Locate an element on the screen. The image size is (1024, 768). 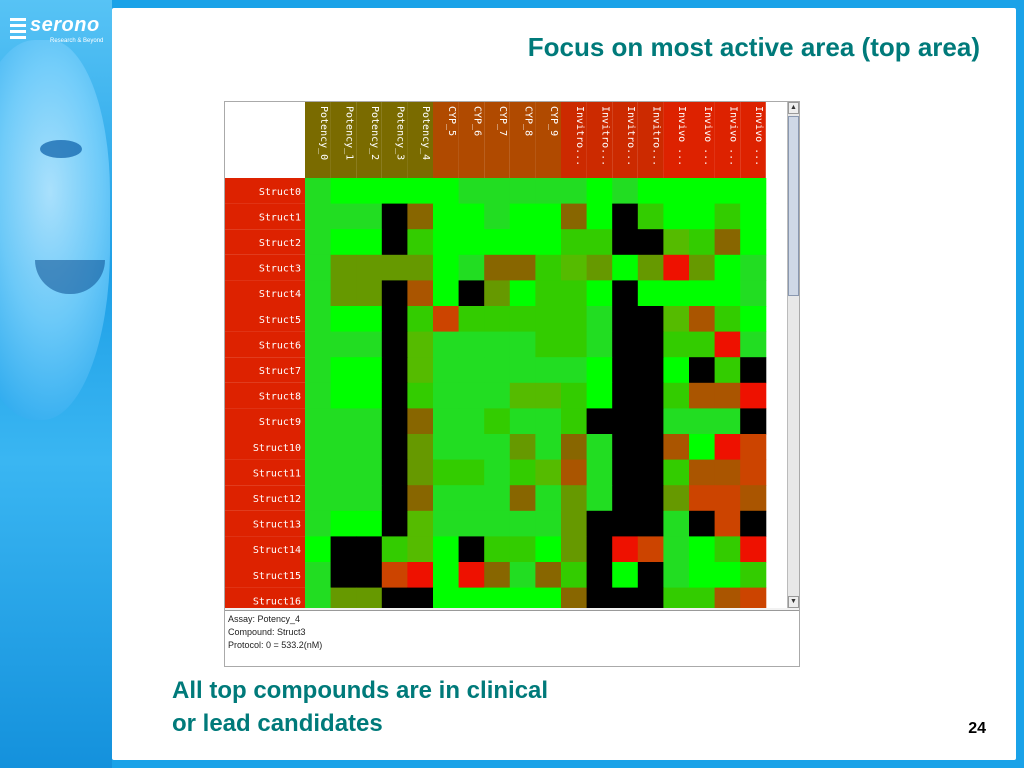
column-header-label: Potency_3 is located at coordinates (400, 133).